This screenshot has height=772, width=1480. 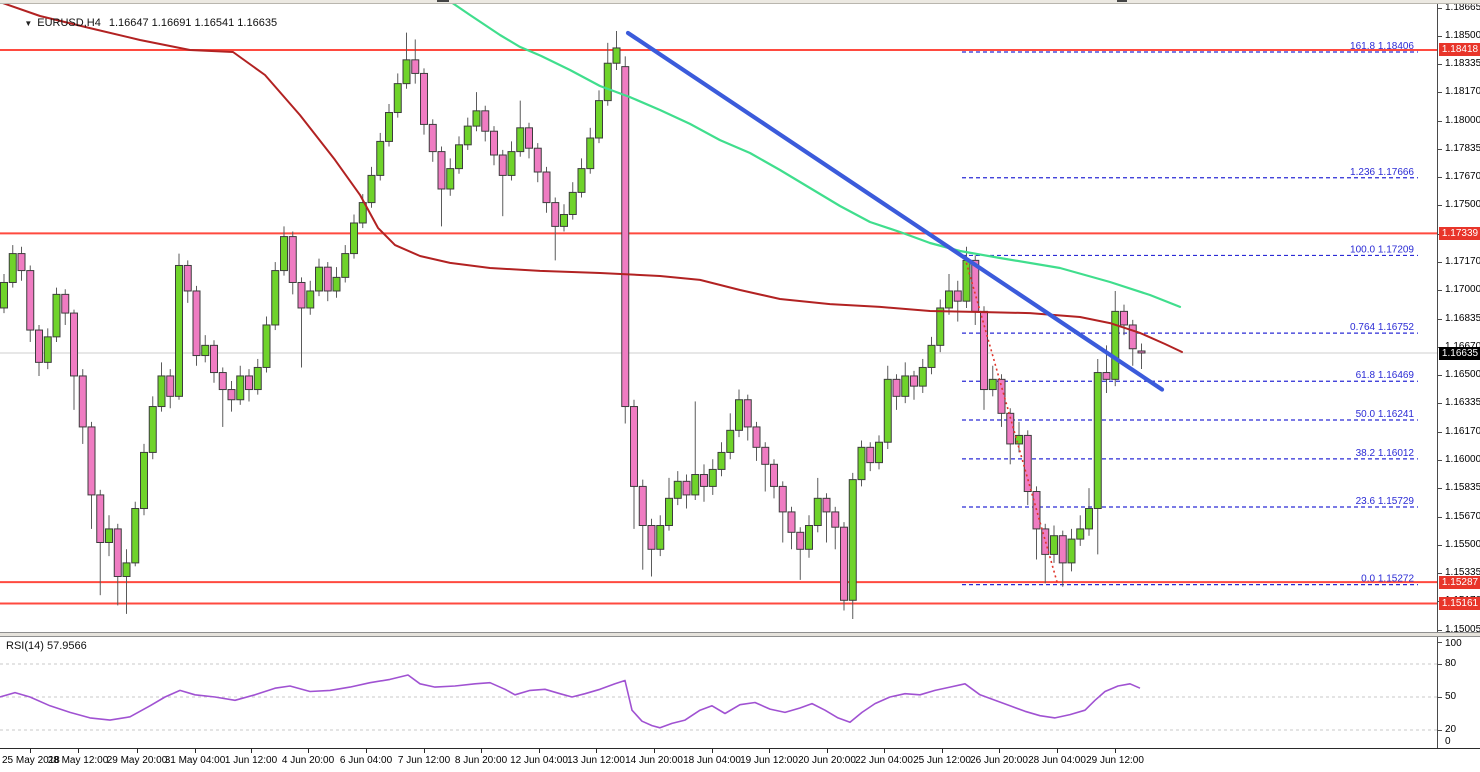 What do you see at coordinates (740, 634) in the screenshot?
I see `pane-splitter` at bounding box center [740, 634].